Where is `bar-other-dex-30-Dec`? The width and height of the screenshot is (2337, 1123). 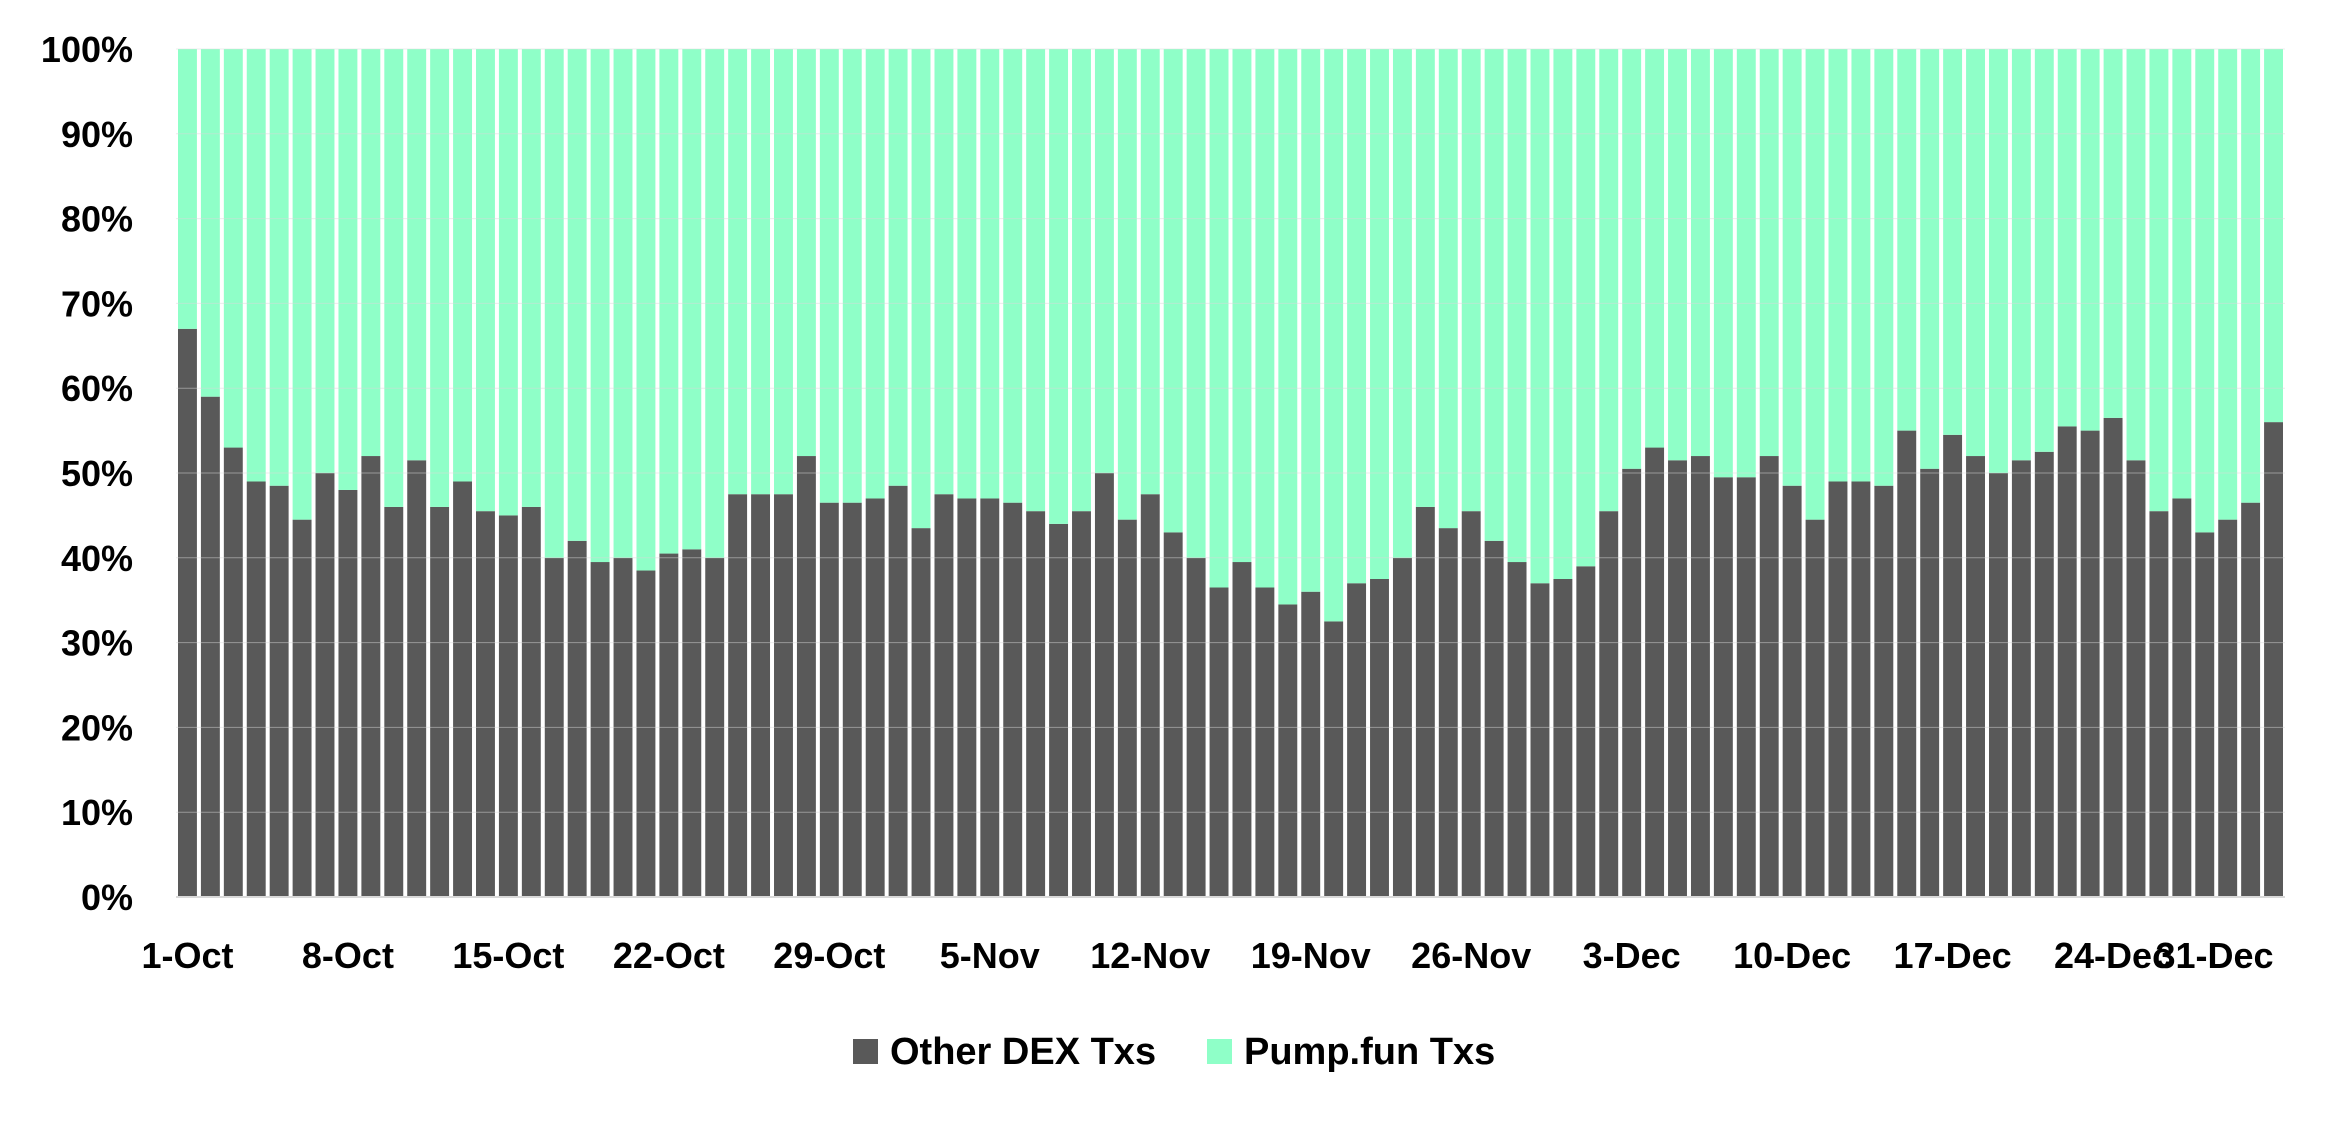
bar-other-dex-30-Dec is located at coordinates (2251, 699).